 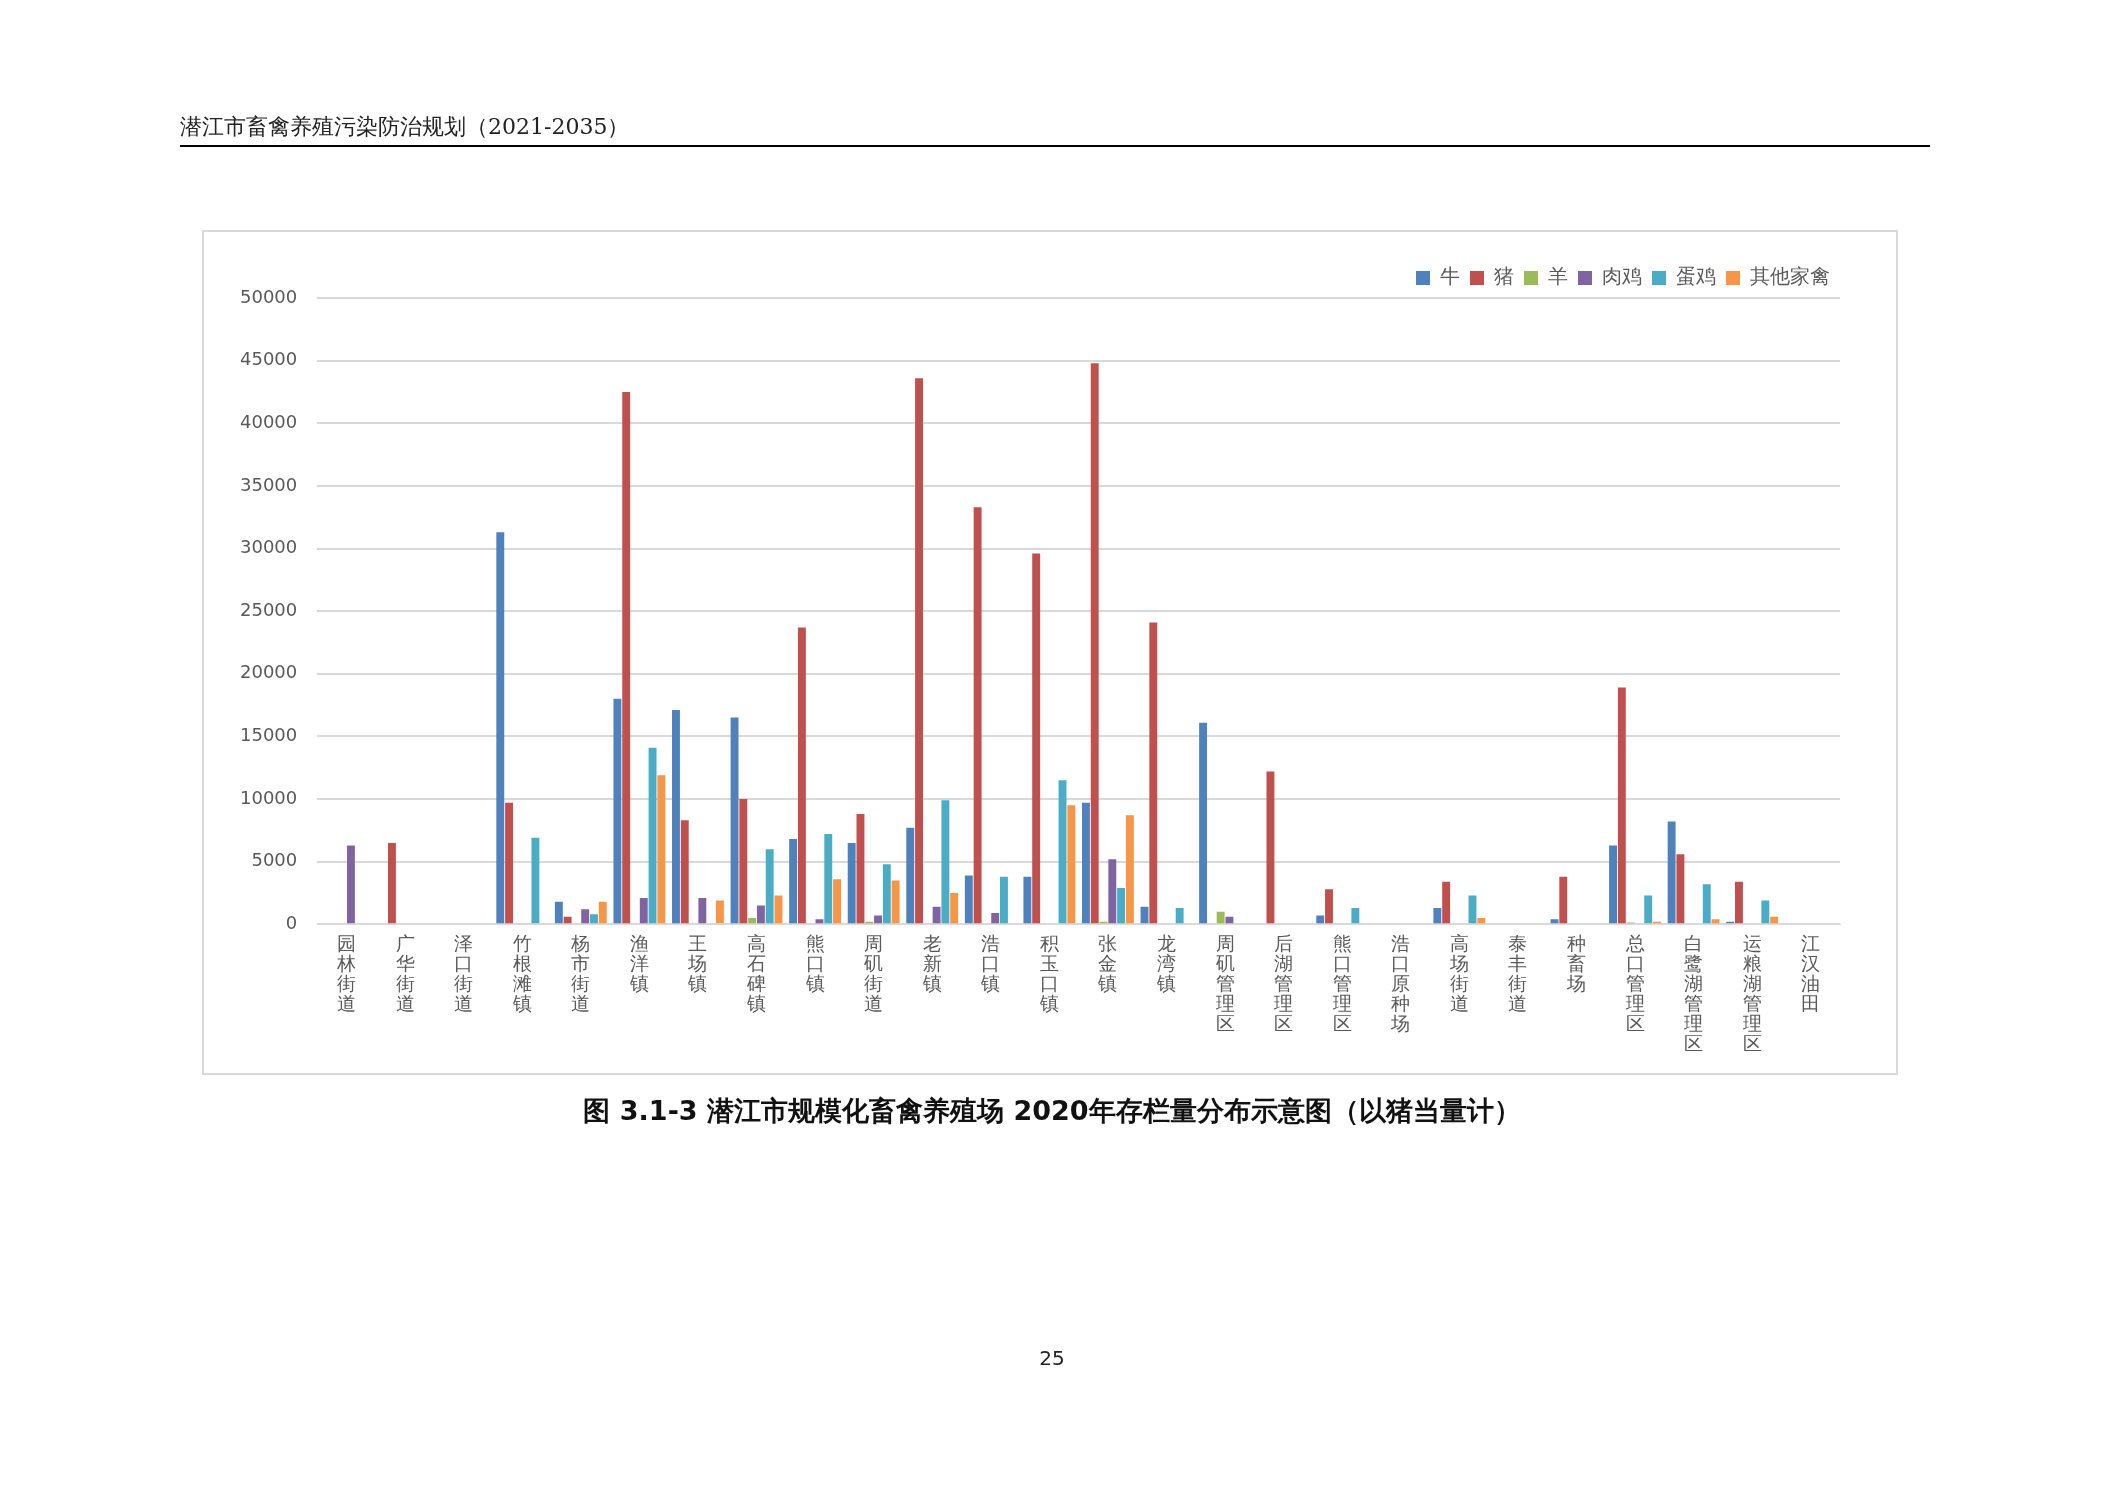 What do you see at coordinates (931, 963) in the screenshot?
I see `x-tick-label: 老新镇` at bounding box center [931, 963].